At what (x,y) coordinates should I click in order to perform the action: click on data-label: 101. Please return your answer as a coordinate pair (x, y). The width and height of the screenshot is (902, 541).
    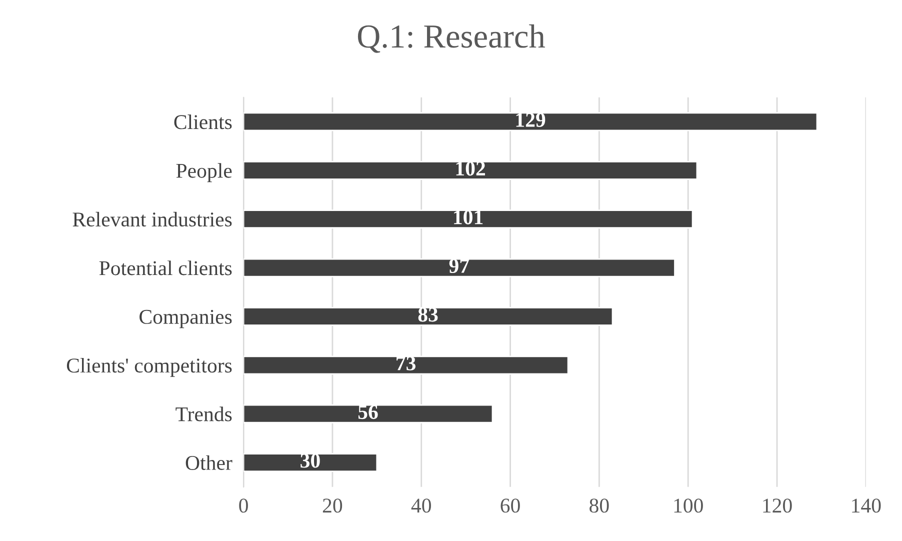
    Looking at the image, I should click on (468, 217).